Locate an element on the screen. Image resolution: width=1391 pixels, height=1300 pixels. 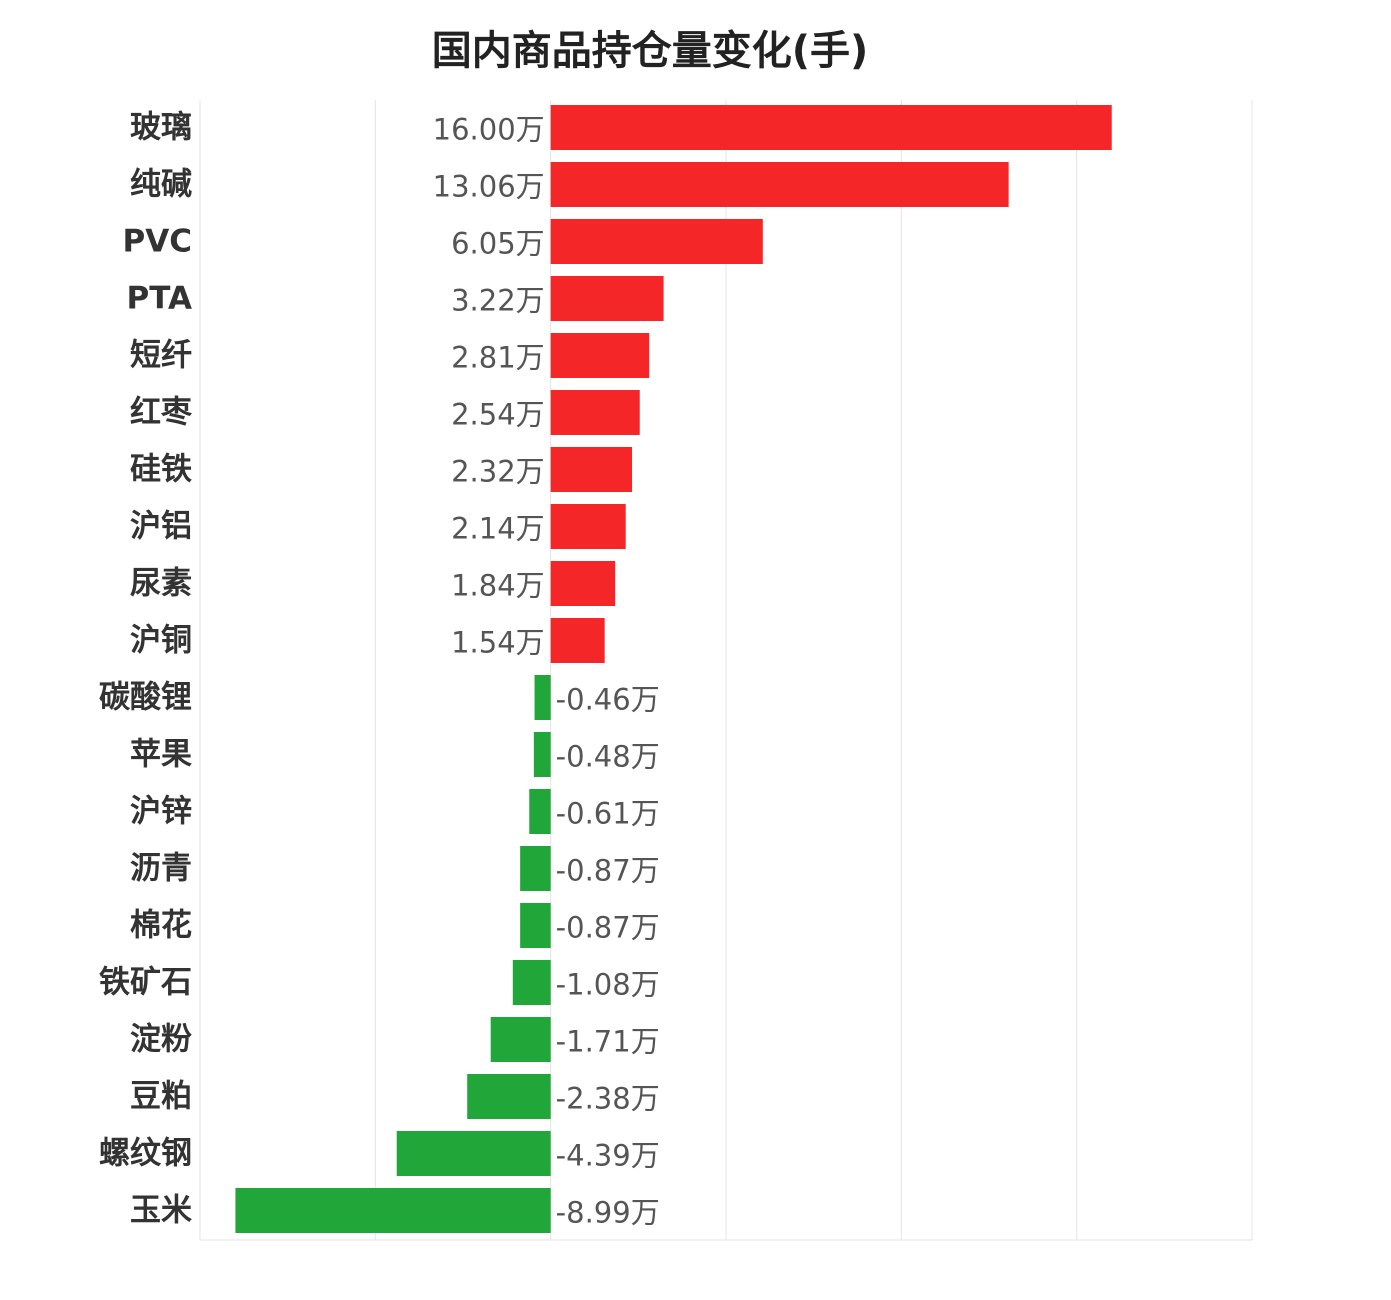
category-label: 沪铜 is located at coordinates (161, 641).